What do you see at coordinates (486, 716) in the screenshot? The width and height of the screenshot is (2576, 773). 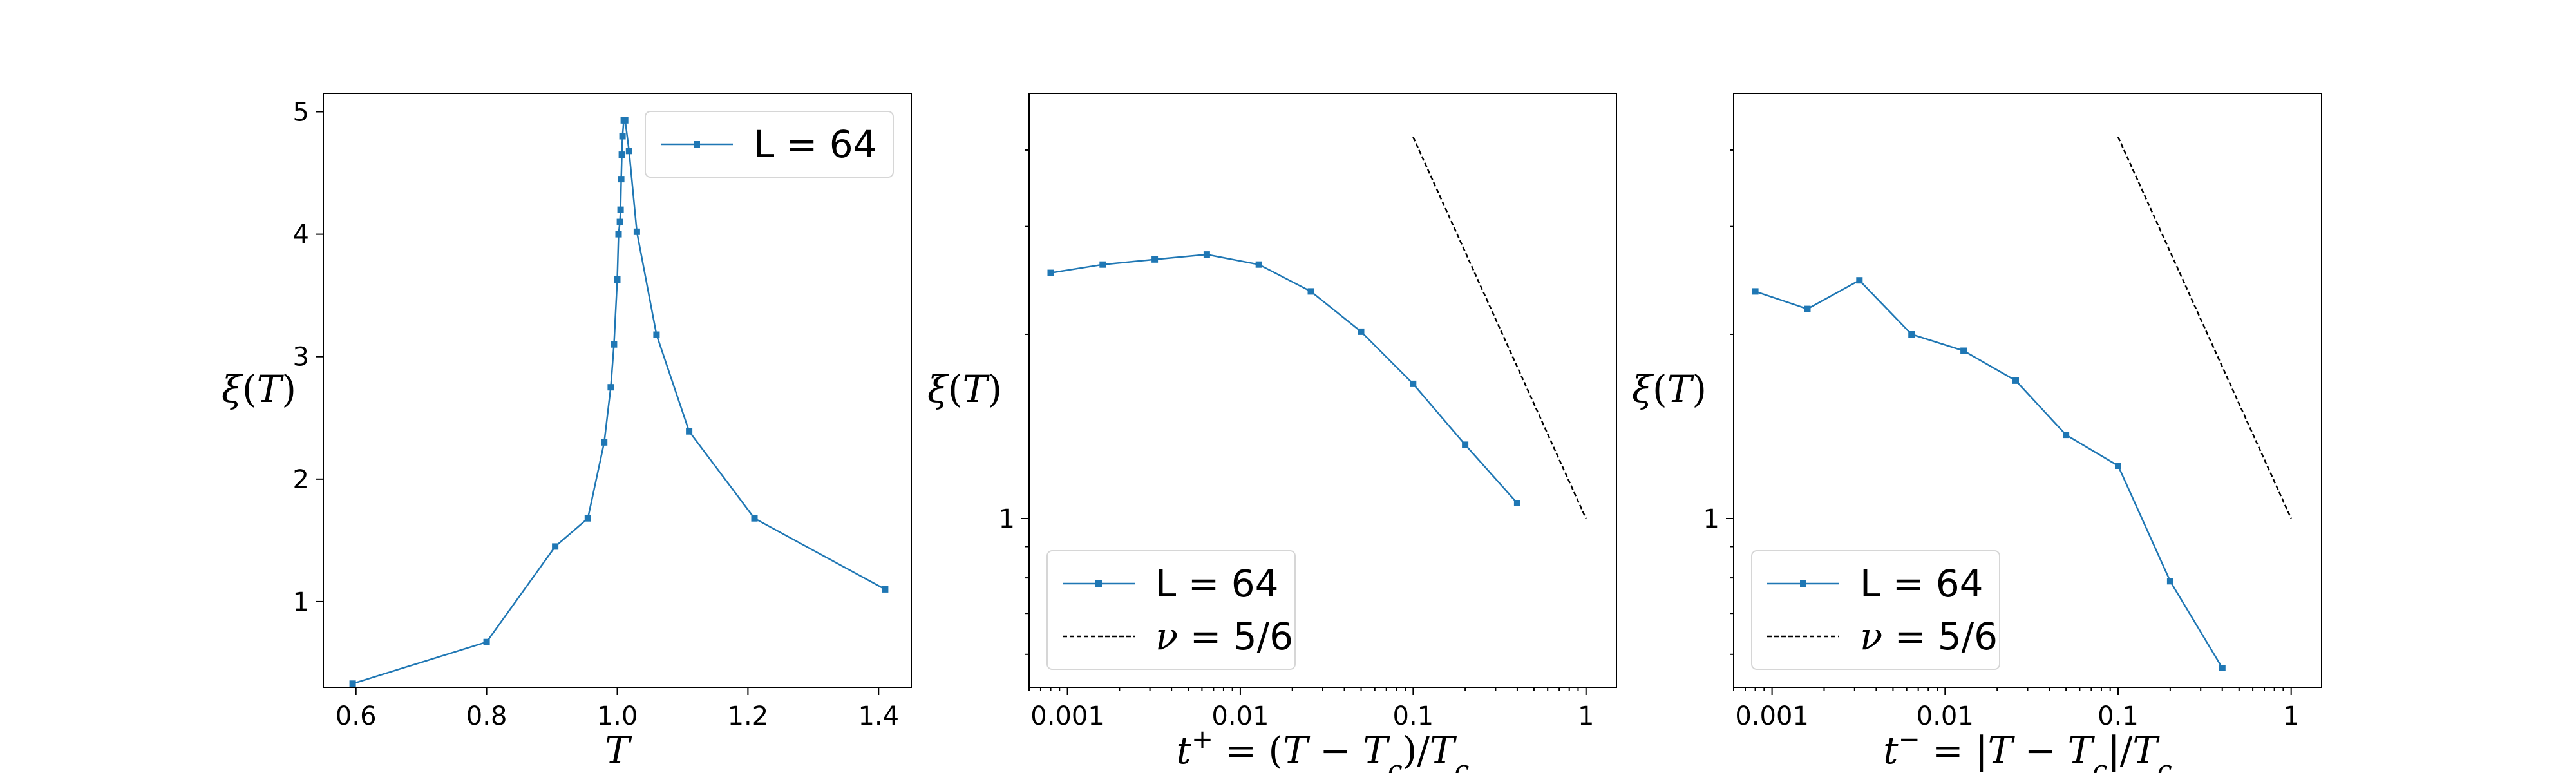 I see `x-tick-label: 0.8` at bounding box center [486, 716].